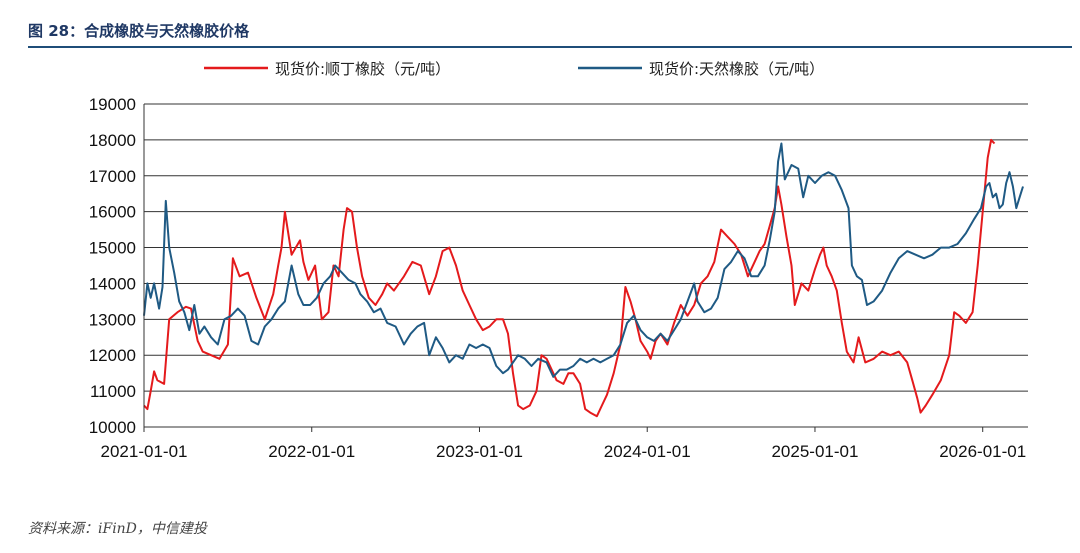 The height and width of the screenshot is (553, 1080). I want to click on legend-label-butadiene: 现货价:顺丁橡胶（元/吨）, so click(362, 69).